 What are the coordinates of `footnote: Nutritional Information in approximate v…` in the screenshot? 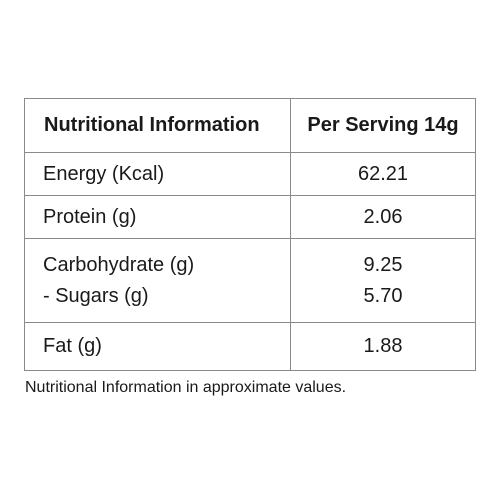 It's located at (186, 387).